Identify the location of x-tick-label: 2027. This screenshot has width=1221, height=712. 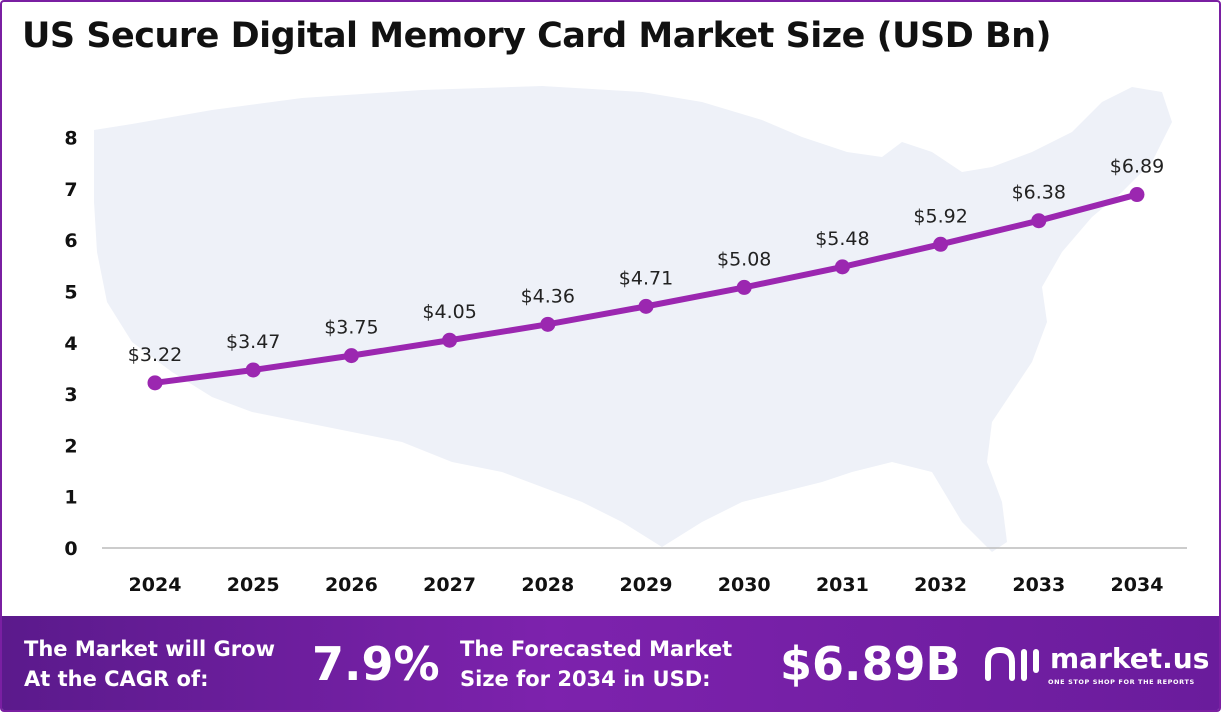
(449, 585).